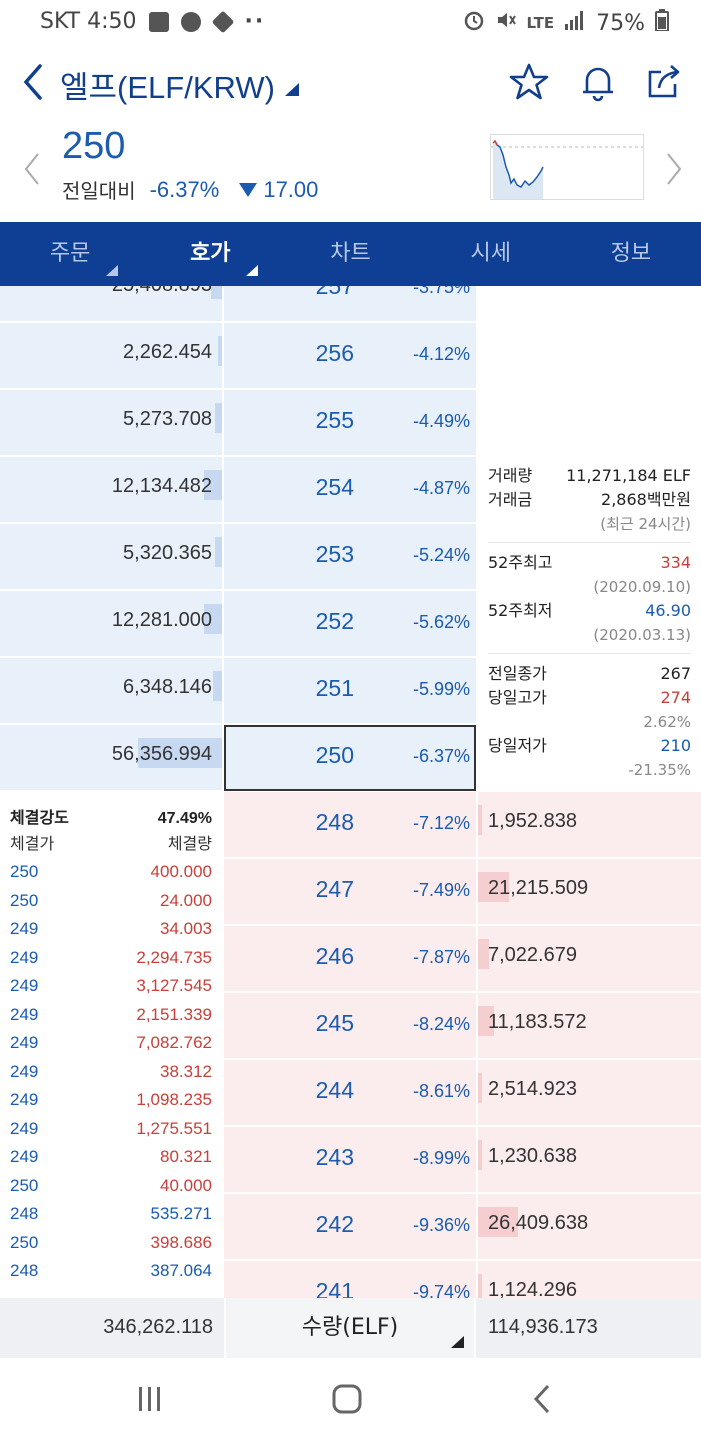 The height and width of the screenshot is (1440, 701). I want to click on bid-row: 248 -7.12% 1,952.838, so click(350, 825).